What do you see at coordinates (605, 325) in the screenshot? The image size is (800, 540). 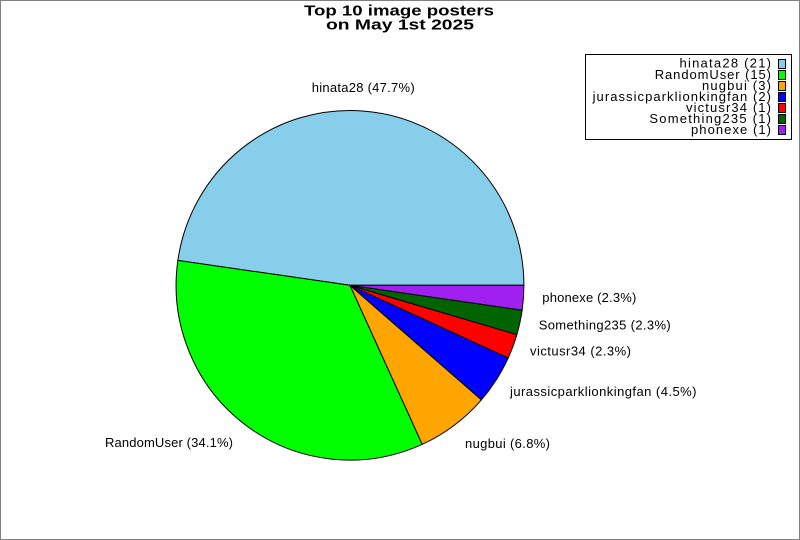 I see `svg-text: Something235 (2.3%)` at bounding box center [605, 325].